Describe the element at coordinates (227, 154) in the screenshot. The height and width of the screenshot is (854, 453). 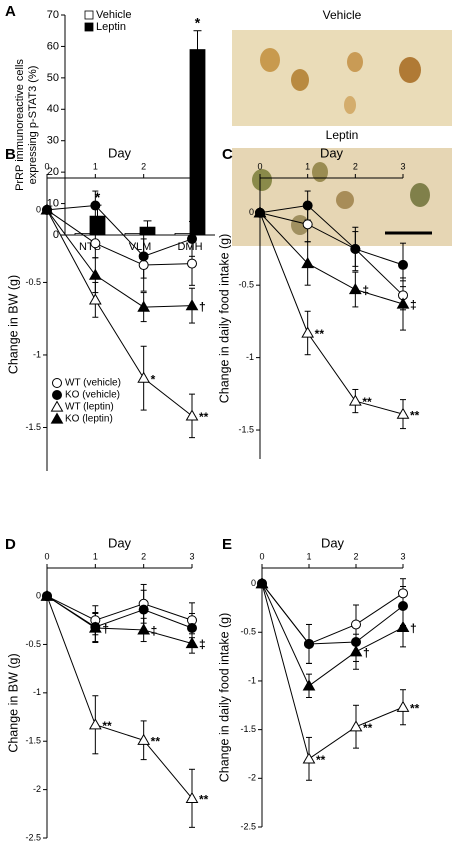
I see `panel-label: C` at that location.